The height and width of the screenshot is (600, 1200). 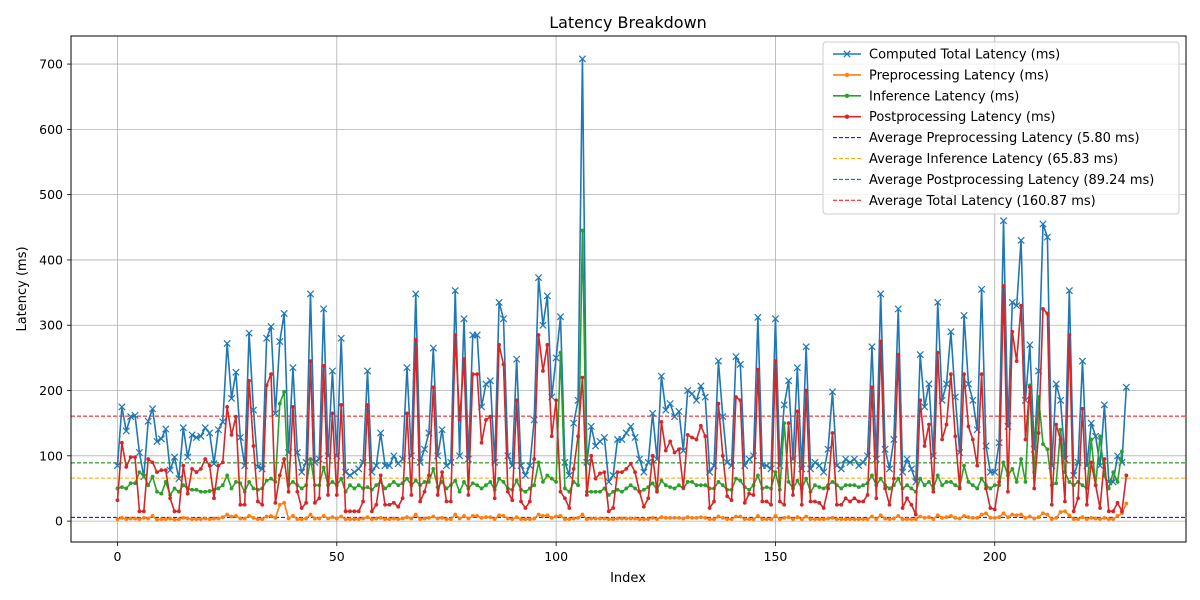 What do you see at coordinates (944, 96) in the screenshot?
I see `legend-label: Inference Latency (ms)` at bounding box center [944, 96].